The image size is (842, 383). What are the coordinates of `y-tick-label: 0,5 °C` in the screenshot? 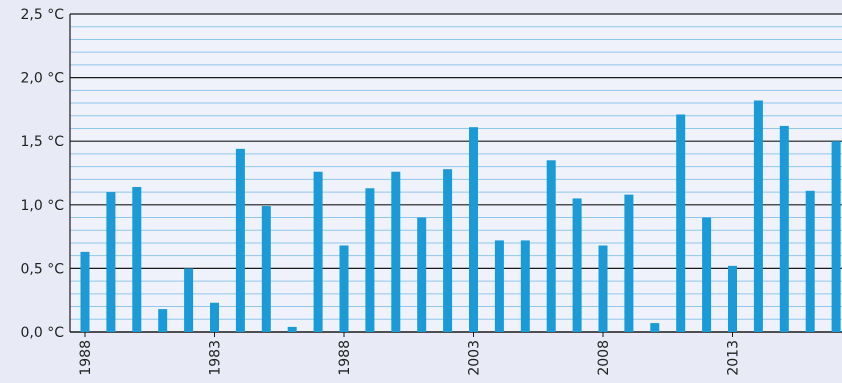 It's located at (43, 269).